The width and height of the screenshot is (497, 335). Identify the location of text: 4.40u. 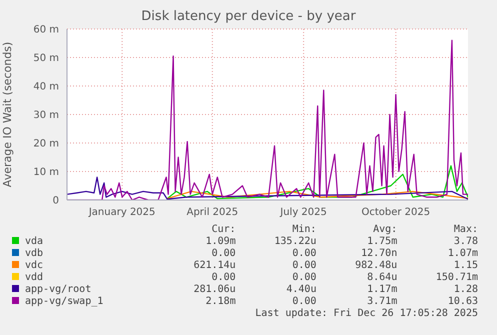
(301, 290).